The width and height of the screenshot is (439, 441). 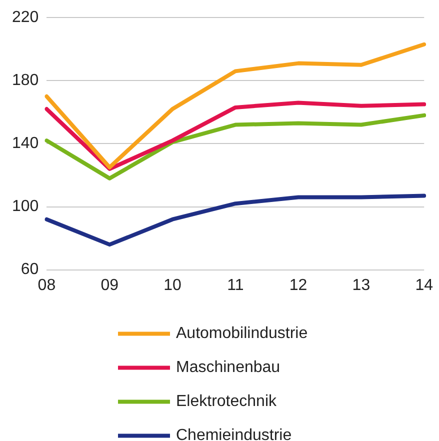 I want to click on legend-label: Automobilindustrie, so click(x=242, y=333).